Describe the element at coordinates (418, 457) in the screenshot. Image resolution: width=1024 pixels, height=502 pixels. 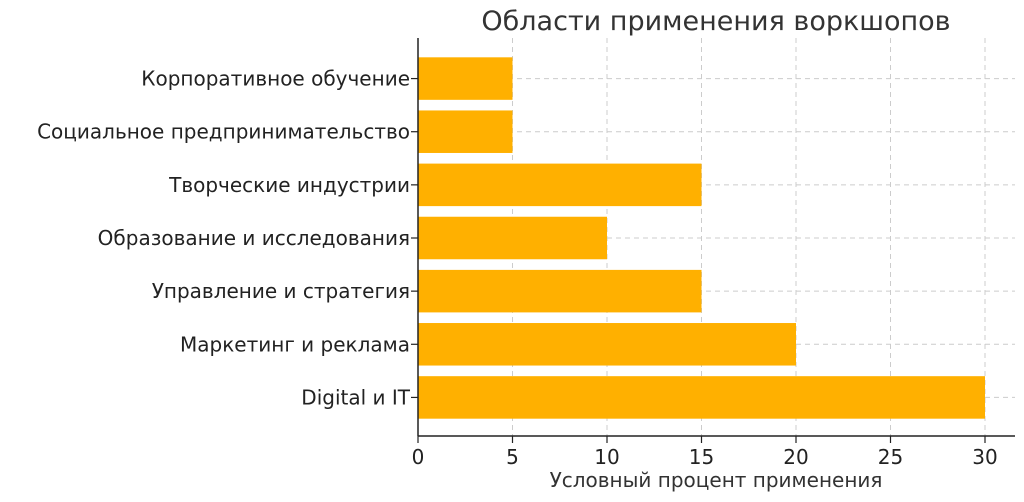
I see `x-tick-label: 0` at that location.